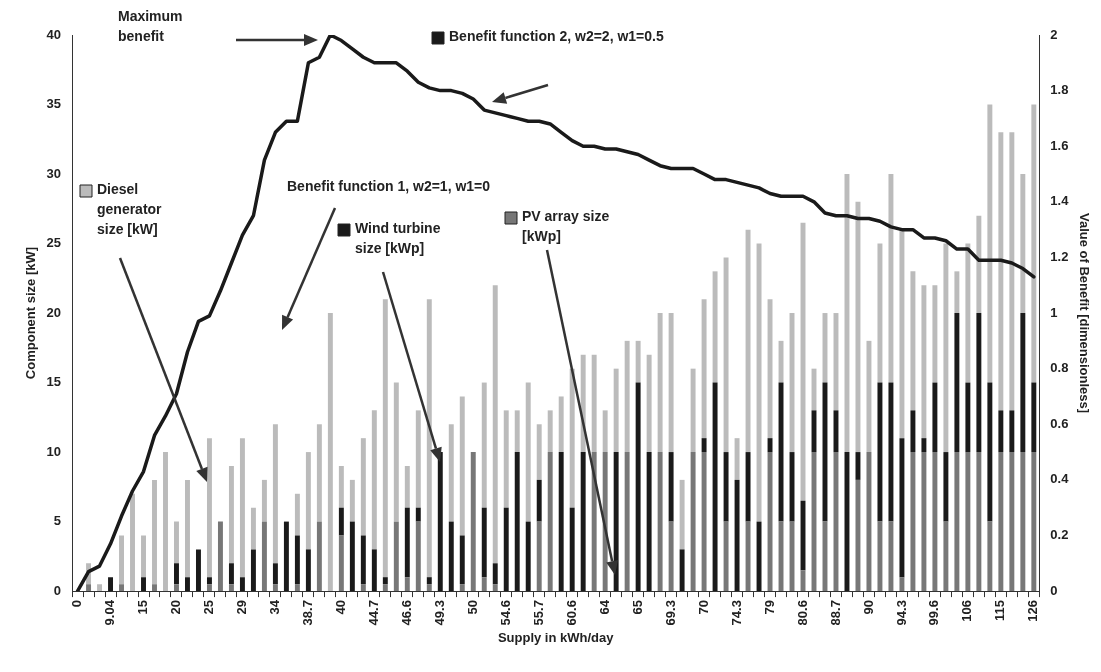 This screenshot has width=1101, height=672. I want to click on x-tick-label: 44.7, so click(373, 613).